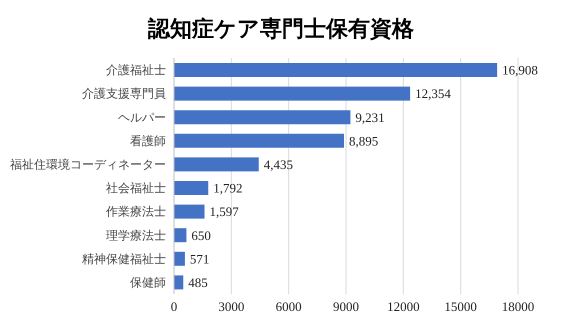 This screenshot has height=328, width=562. What do you see at coordinates (433, 94) in the screenshot?
I see `data-label: 12,354` at bounding box center [433, 94].